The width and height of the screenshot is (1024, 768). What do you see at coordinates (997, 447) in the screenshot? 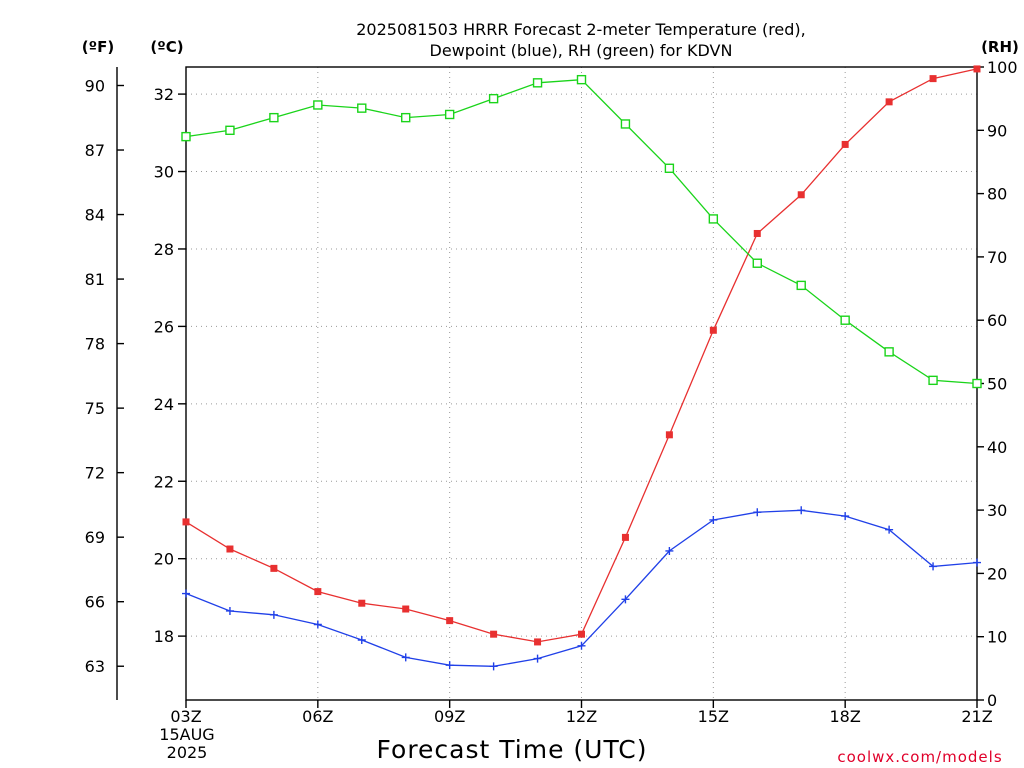
I see `rh-tick-label: 40` at bounding box center [997, 447].